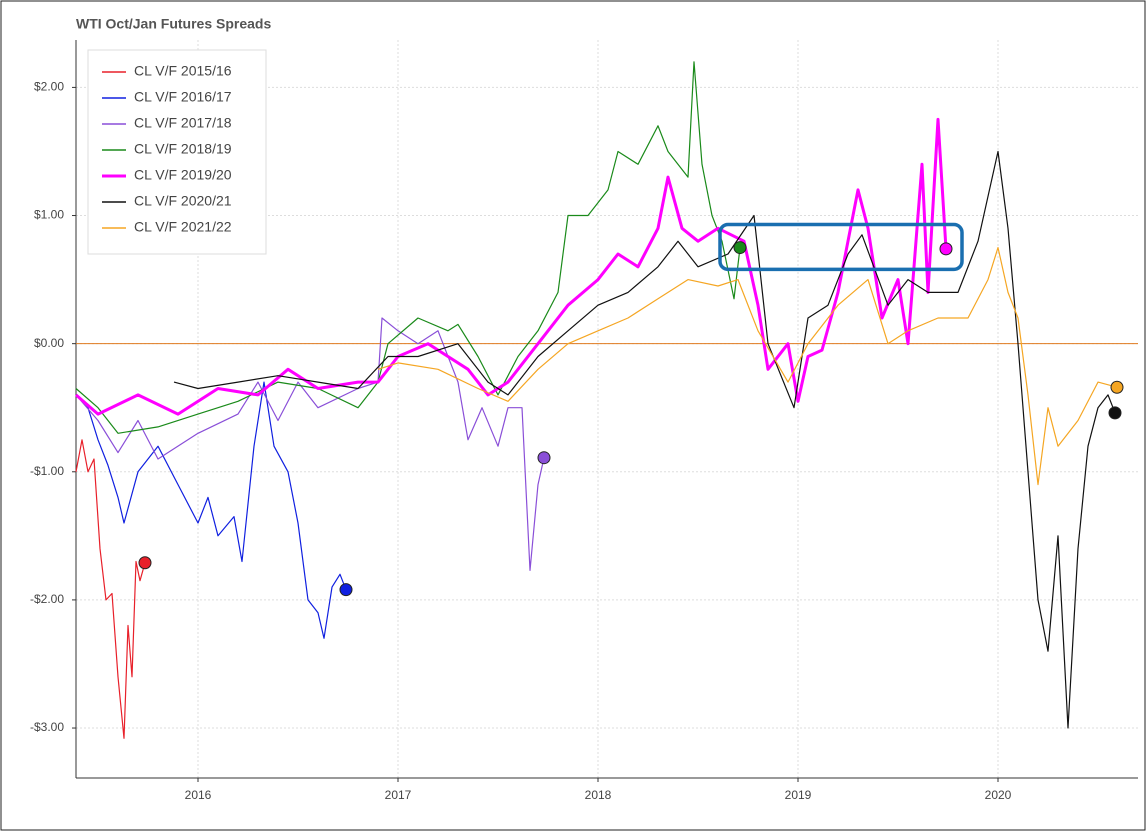 The width and height of the screenshot is (1146, 831). I want to click on legend-label: CL V/F 2021/22, so click(183, 227).